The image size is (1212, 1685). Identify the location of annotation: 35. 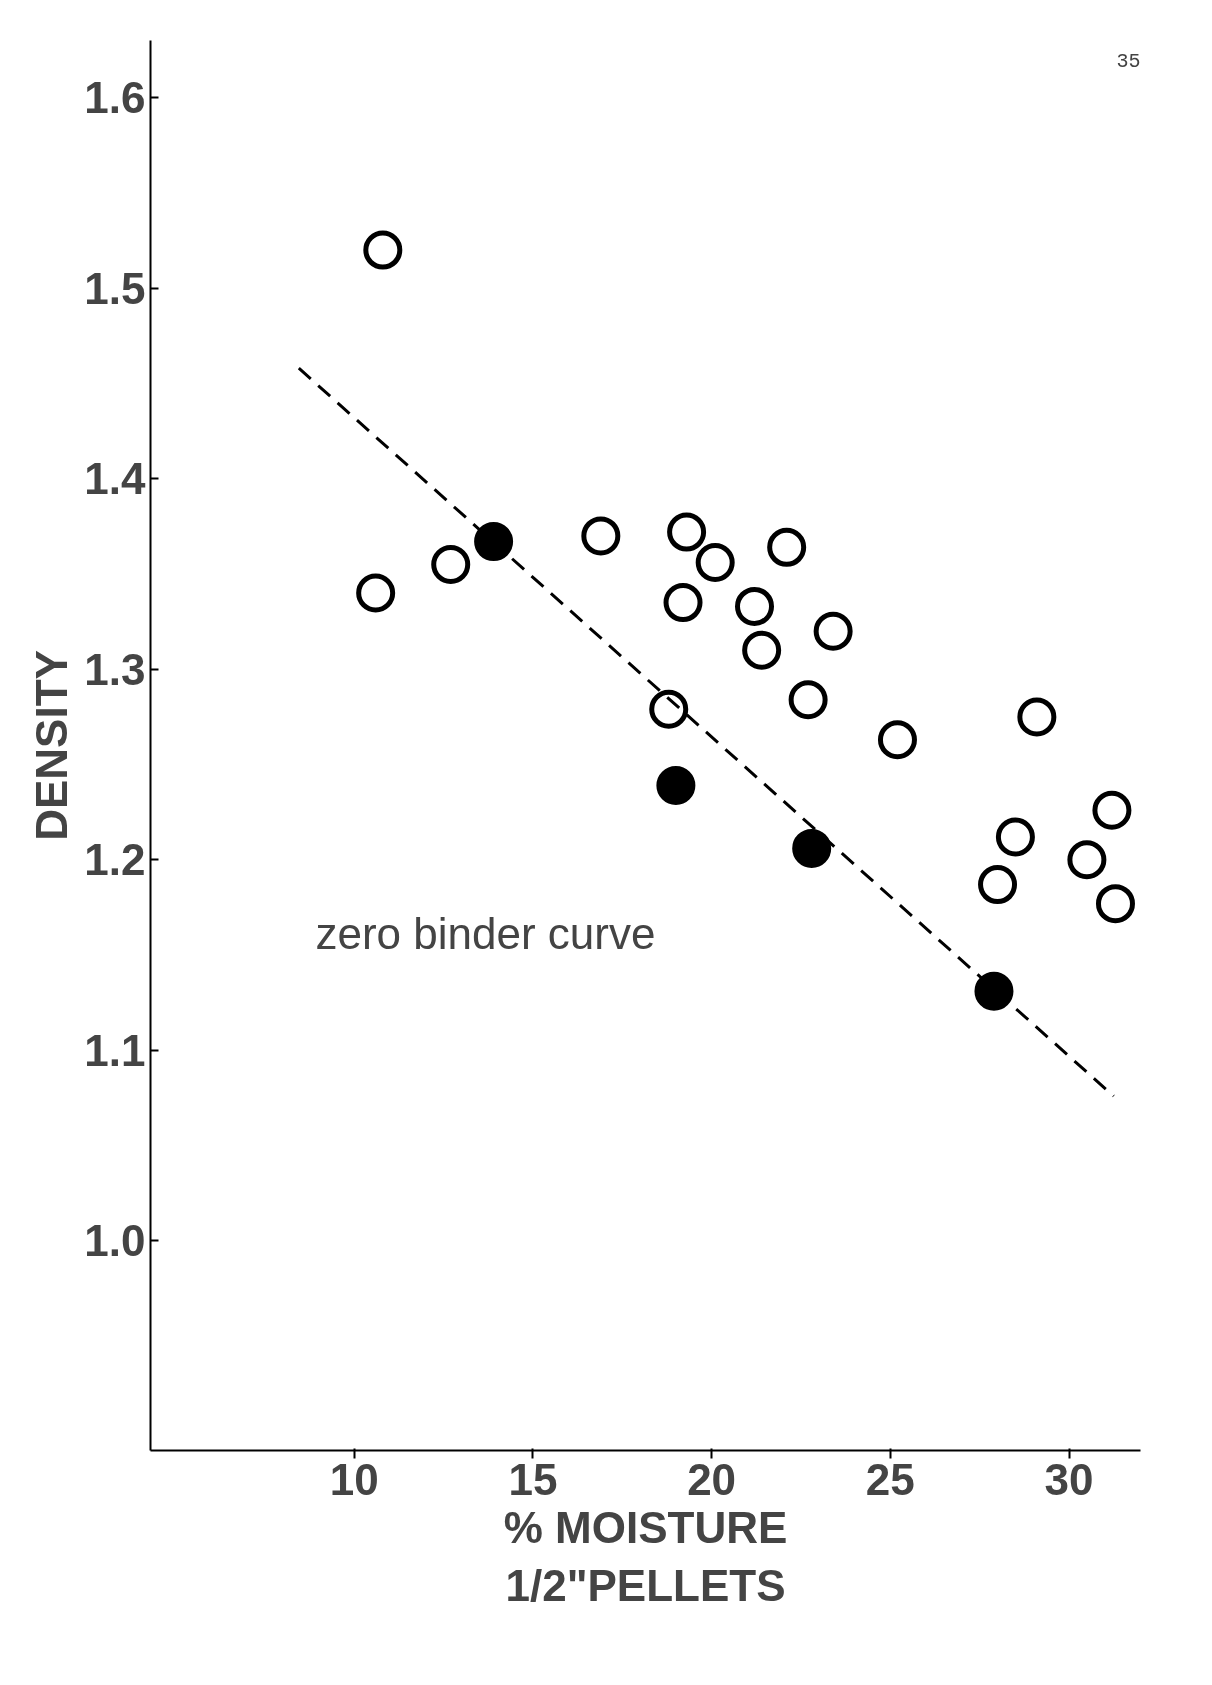
(1128, 61).